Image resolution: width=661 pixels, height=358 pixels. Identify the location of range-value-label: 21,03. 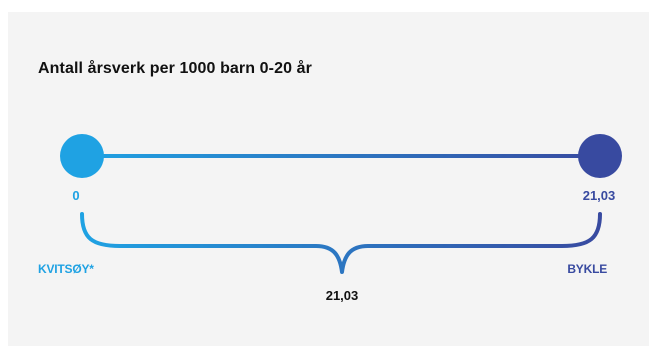
(342, 295).